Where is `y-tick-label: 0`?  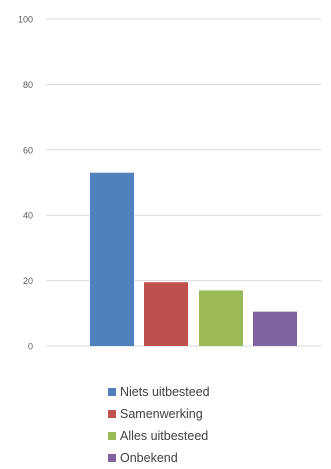
y-tick-label: 0 is located at coordinates (30, 347).